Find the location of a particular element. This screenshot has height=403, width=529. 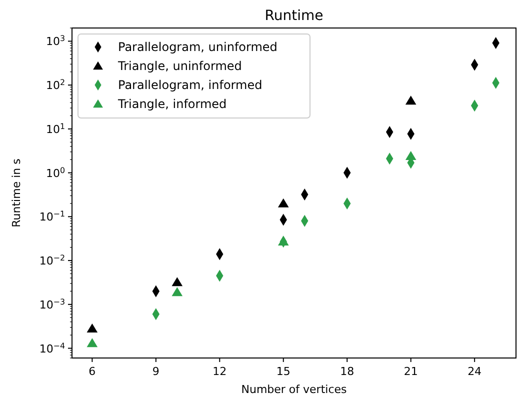

y-tick-label: 10$^{−1}$ is located at coordinates (52, 216).